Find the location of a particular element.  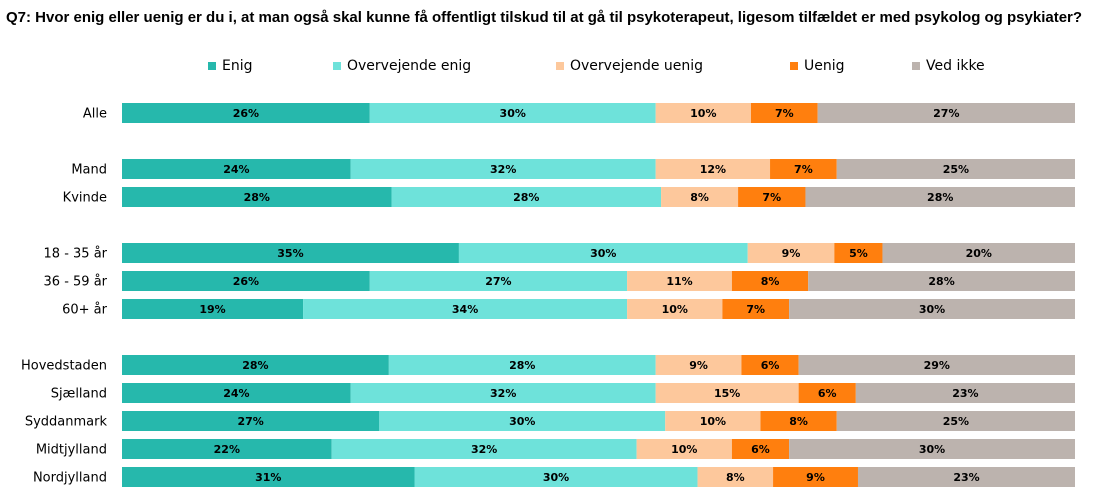

data-label: 5% is located at coordinates (858, 253).